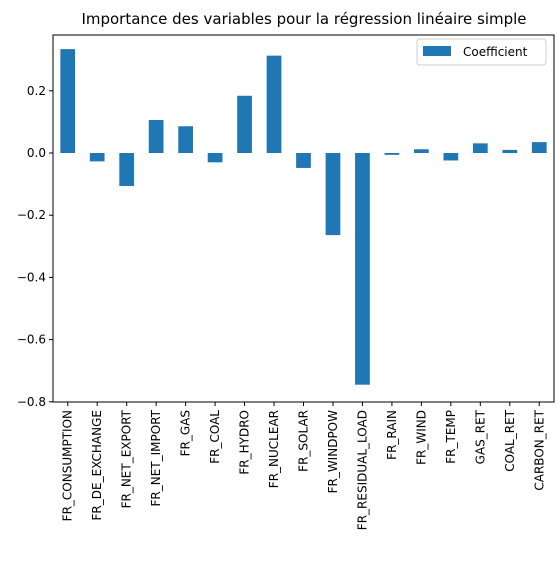  I want to click on x-tick-label: FR_NET_EXPORT, so click(127, 458).